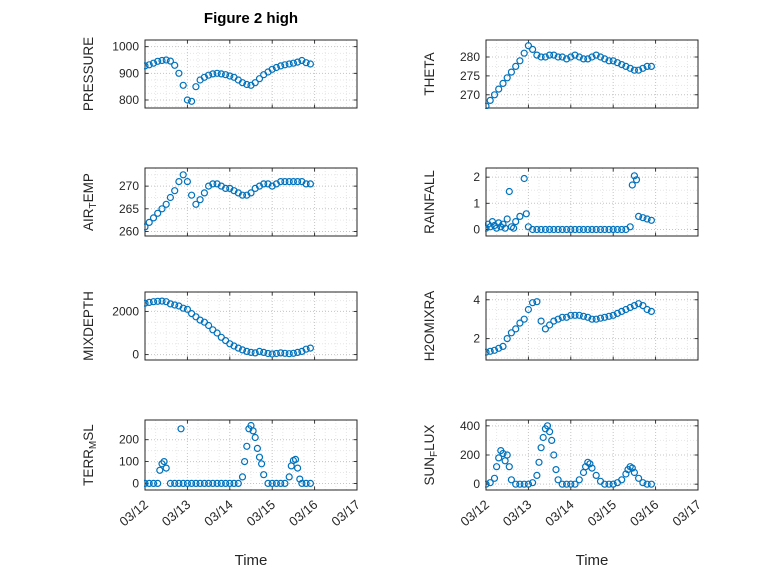 Image resolution: width=778 pixels, height=583 pixels. What do you see at coordinates (474, 513) in the screenshot?
I see `x-tick-label: 03/12` at bounding box center [474, 513].